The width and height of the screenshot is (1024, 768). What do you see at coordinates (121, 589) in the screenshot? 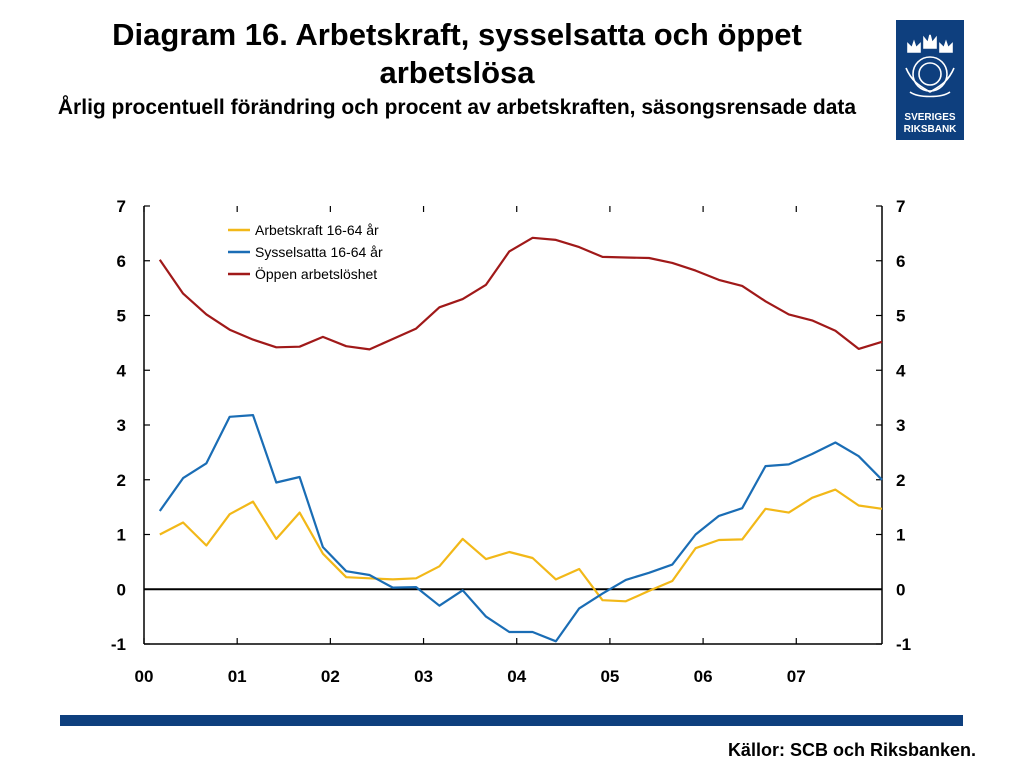
I see `y-tick-label-left: 0` at bounding box center [121, 589].